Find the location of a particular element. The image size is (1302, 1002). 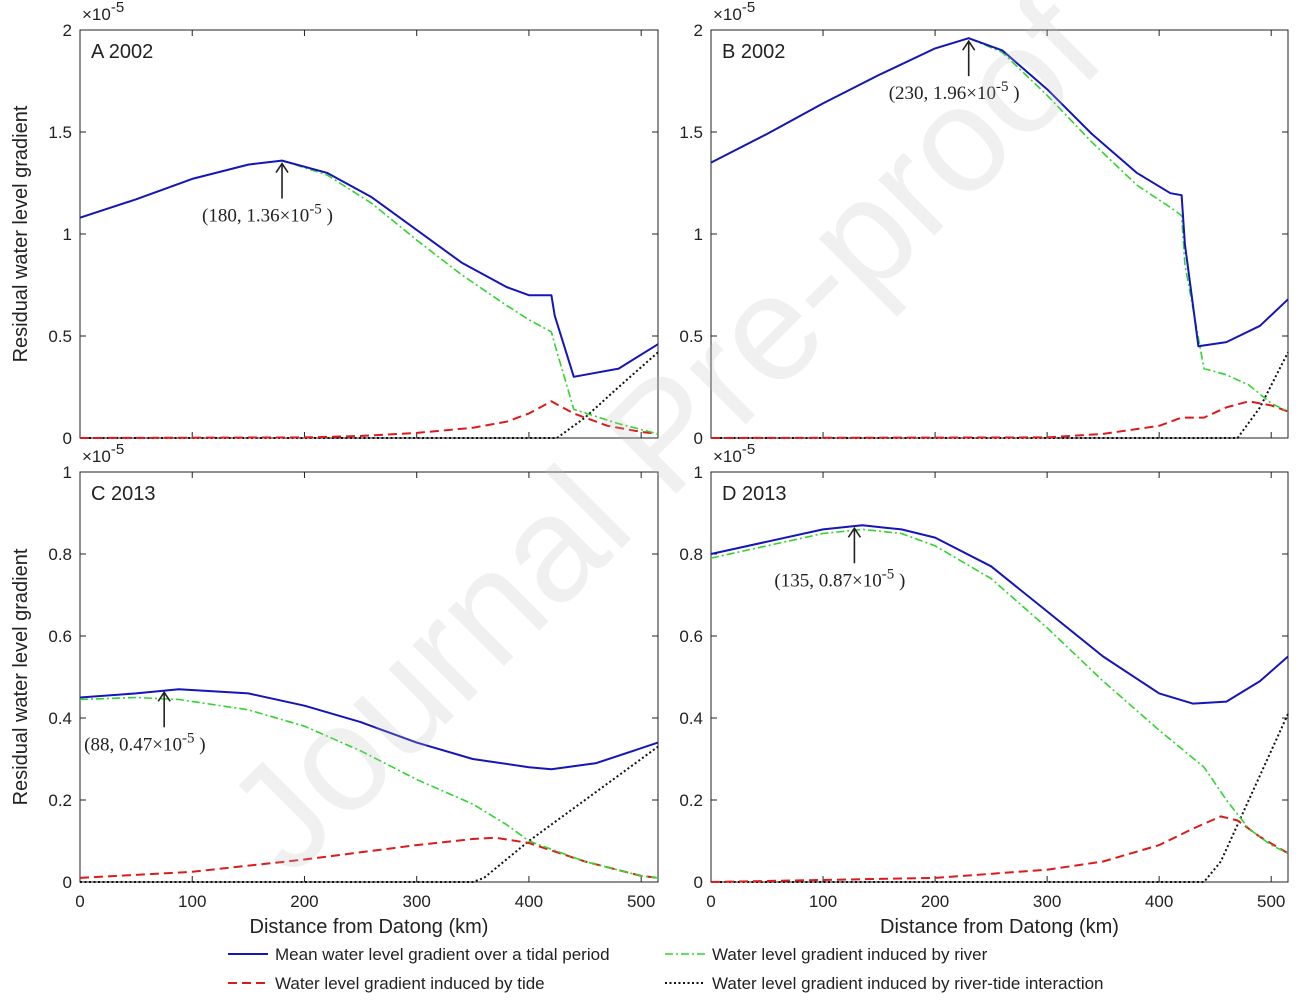

panel-title: B 2002 is located at coordinates (753, 52).